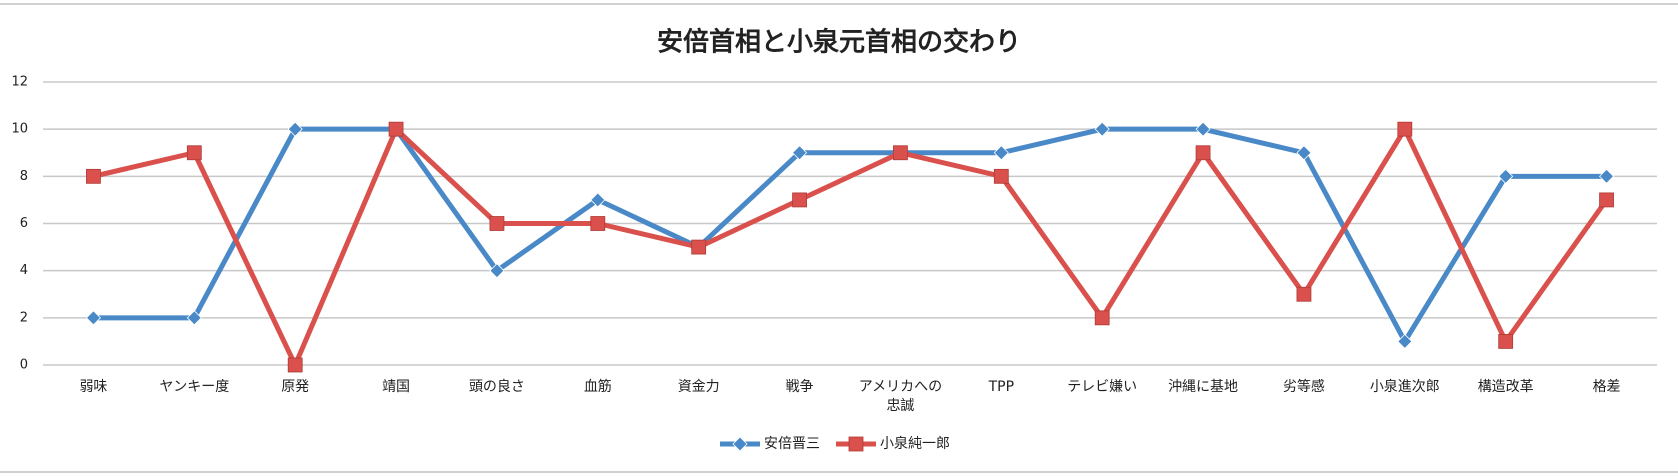  Describe the element at coordinates (24, 223) in the screenshot. I see `y-tick-label: 6` at that location.